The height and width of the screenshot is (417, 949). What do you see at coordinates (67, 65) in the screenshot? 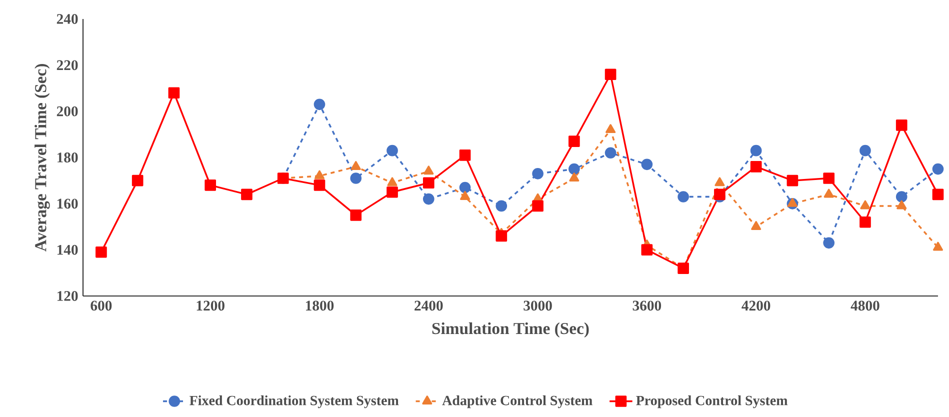
I see `y-tick-label: 220` at bounding box center [67, 65].